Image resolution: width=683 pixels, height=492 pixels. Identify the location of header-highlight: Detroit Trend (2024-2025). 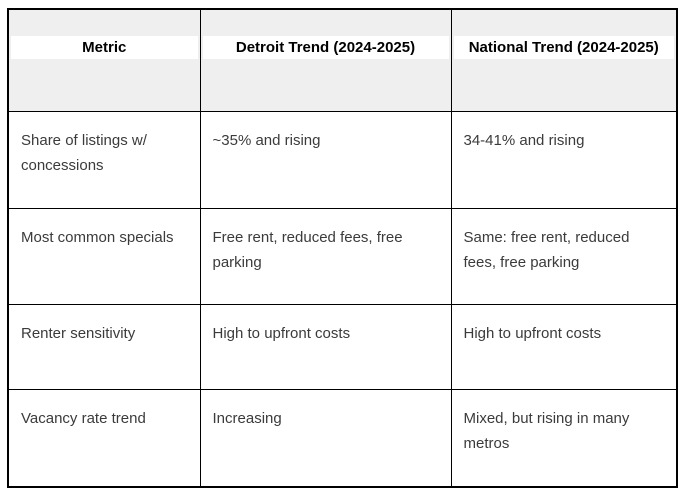
(325, 47).